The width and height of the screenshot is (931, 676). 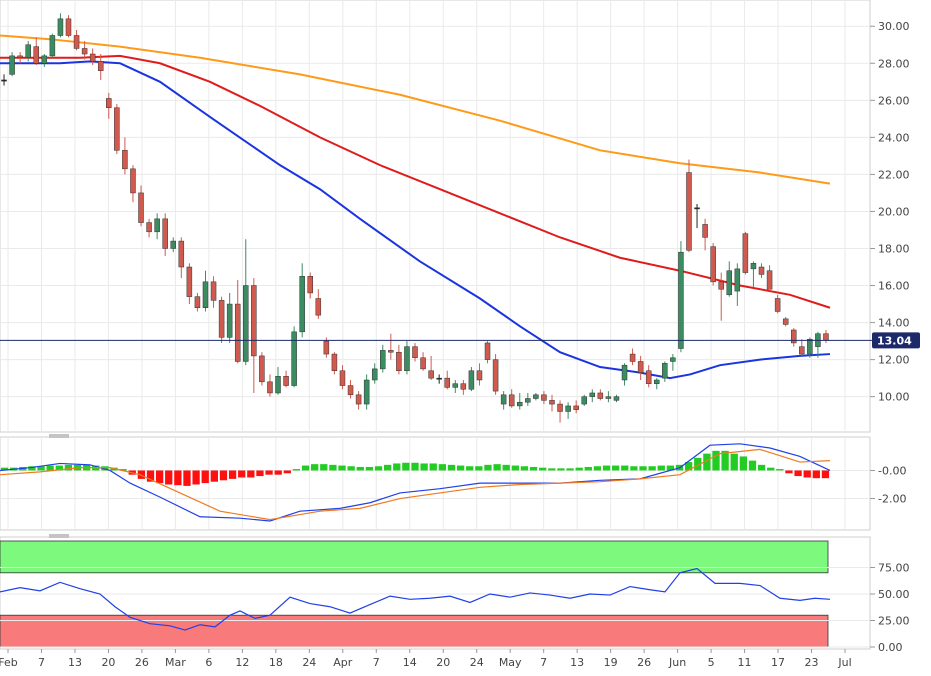 I want to click on rsi-grid, so click(x=435, y=607).